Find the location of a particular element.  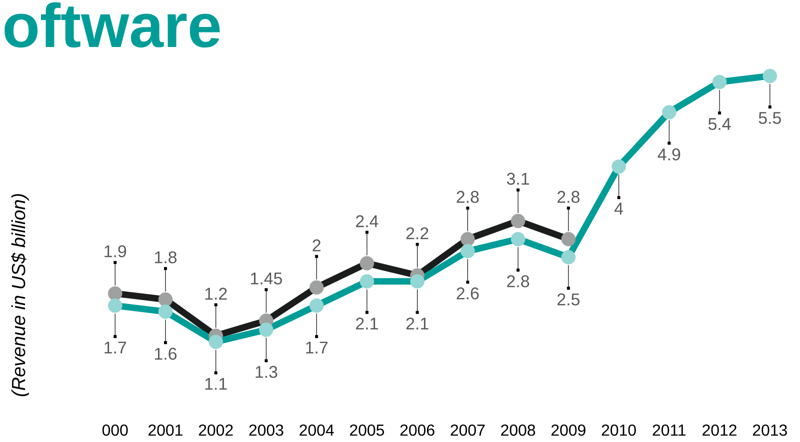

x-tick-label: 2011 is located at coordinates (669, 430).